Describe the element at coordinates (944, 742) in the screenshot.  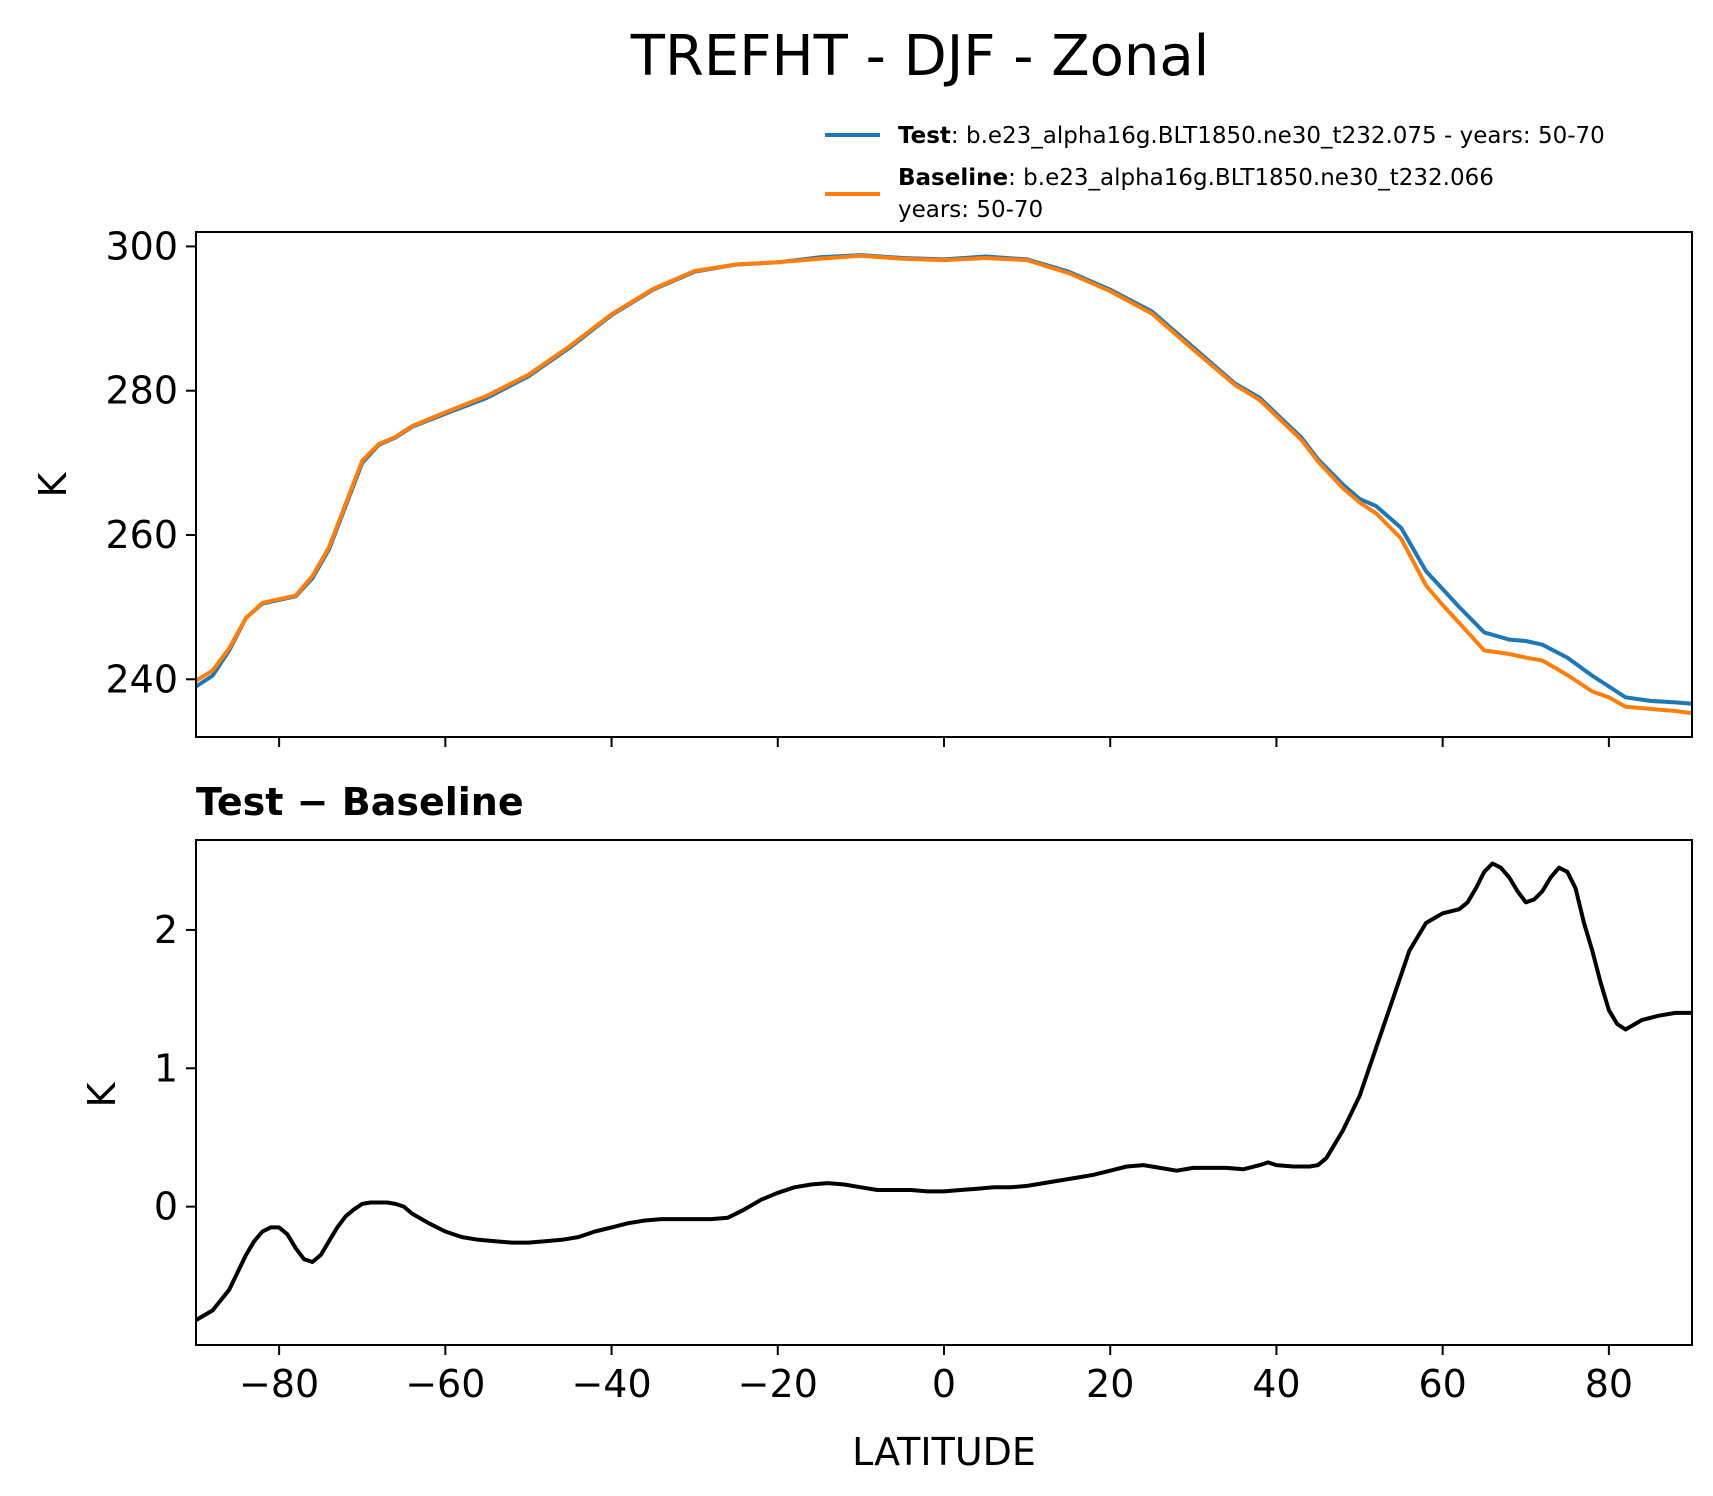
I see `top-xticks` at that location.